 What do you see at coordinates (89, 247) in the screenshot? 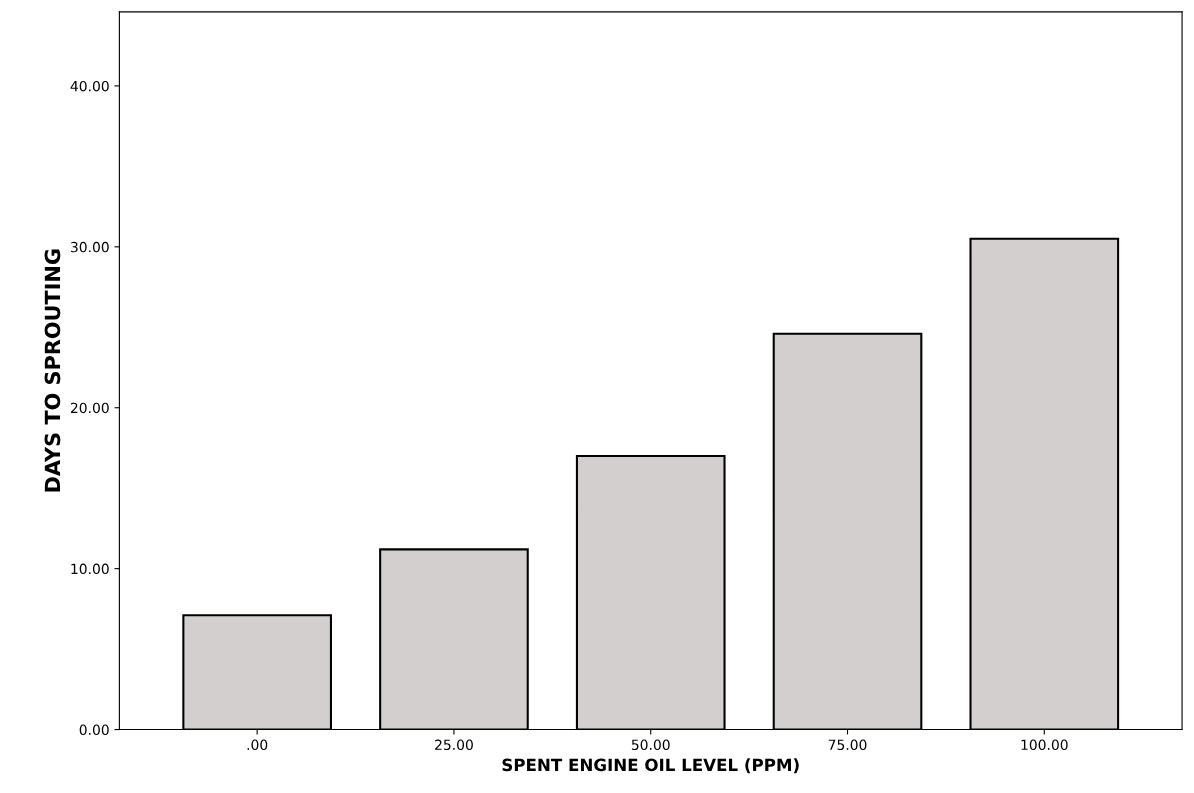
I see `y-tick-label: 30.00` at bounding box center [89, 247].